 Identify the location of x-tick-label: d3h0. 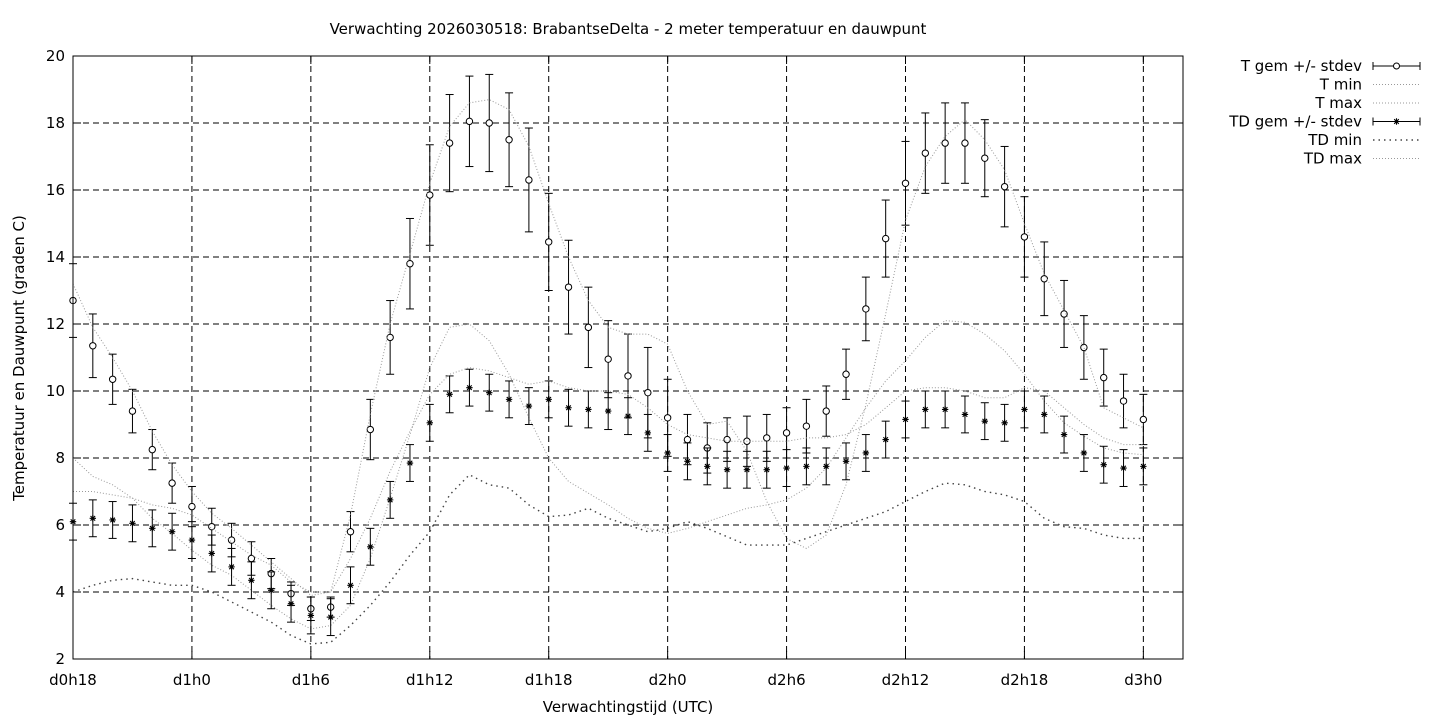
(1143, 680).